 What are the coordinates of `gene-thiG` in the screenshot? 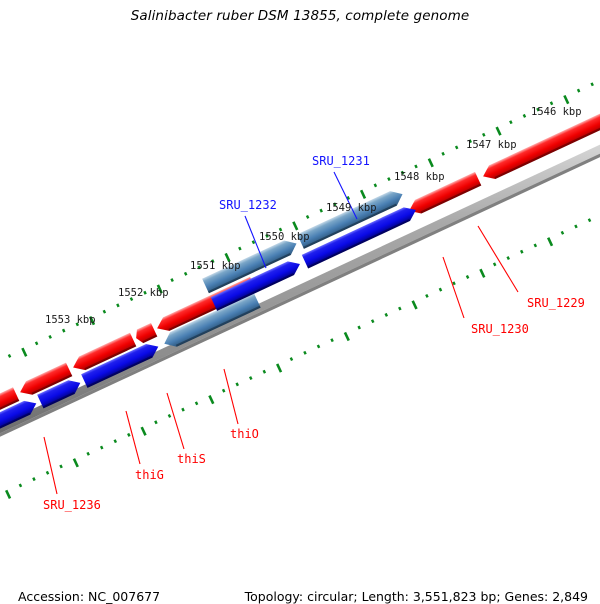 It's located at (105, 351).